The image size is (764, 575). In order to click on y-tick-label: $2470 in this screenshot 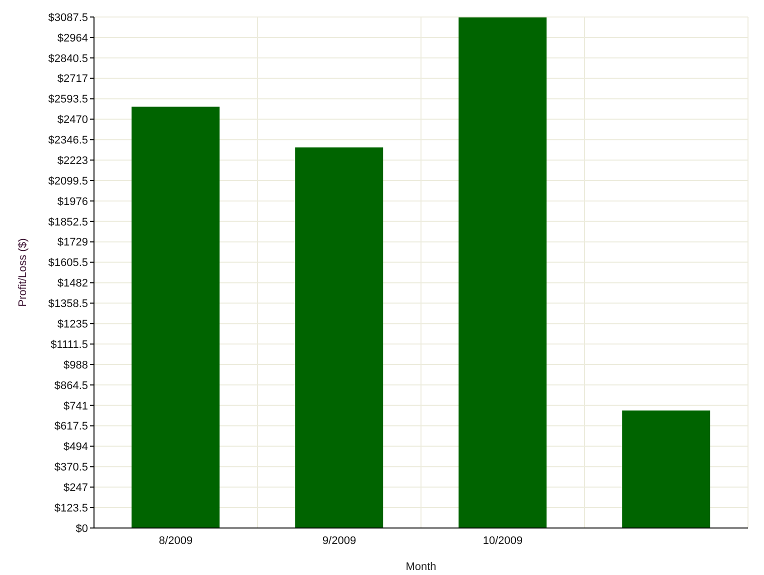, I will do `click(72, 120)`.